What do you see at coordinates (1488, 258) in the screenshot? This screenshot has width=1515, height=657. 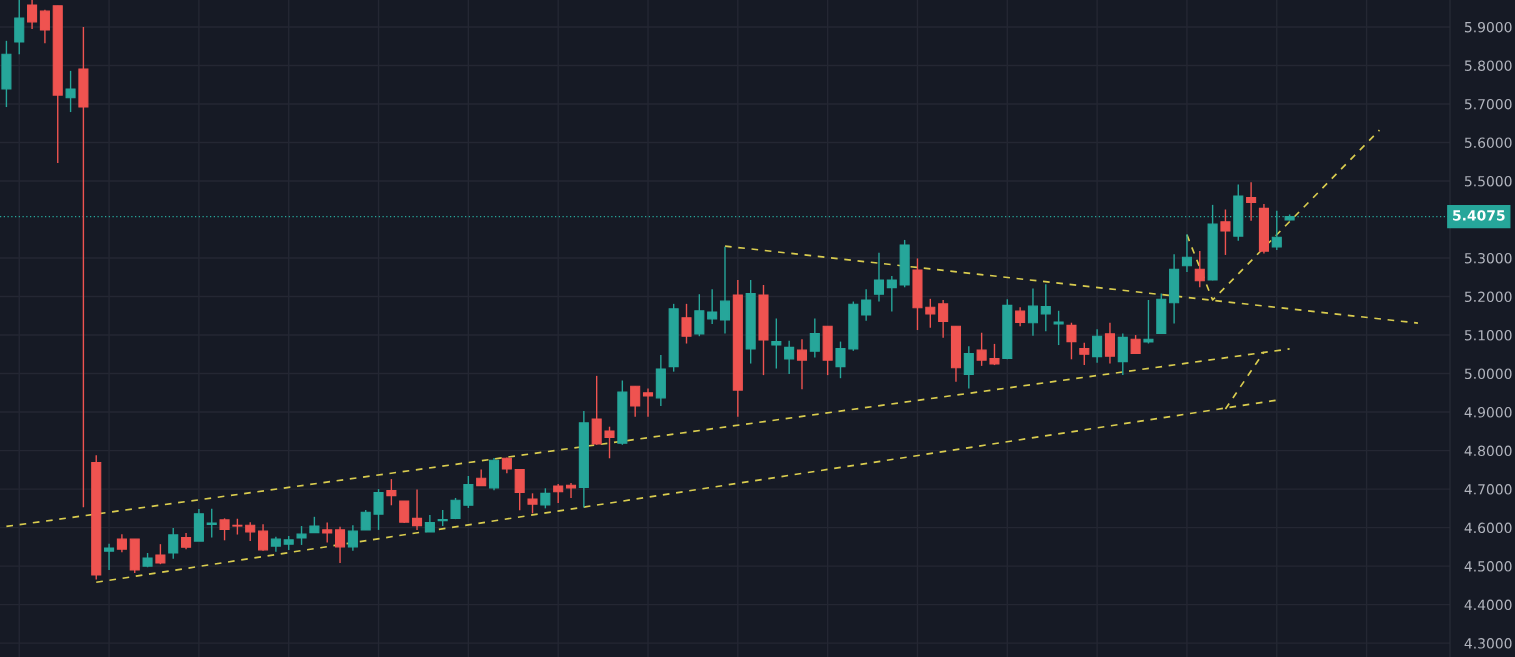 I see `y-tick-label: 5.3000` at bounding box center [1488, 258].